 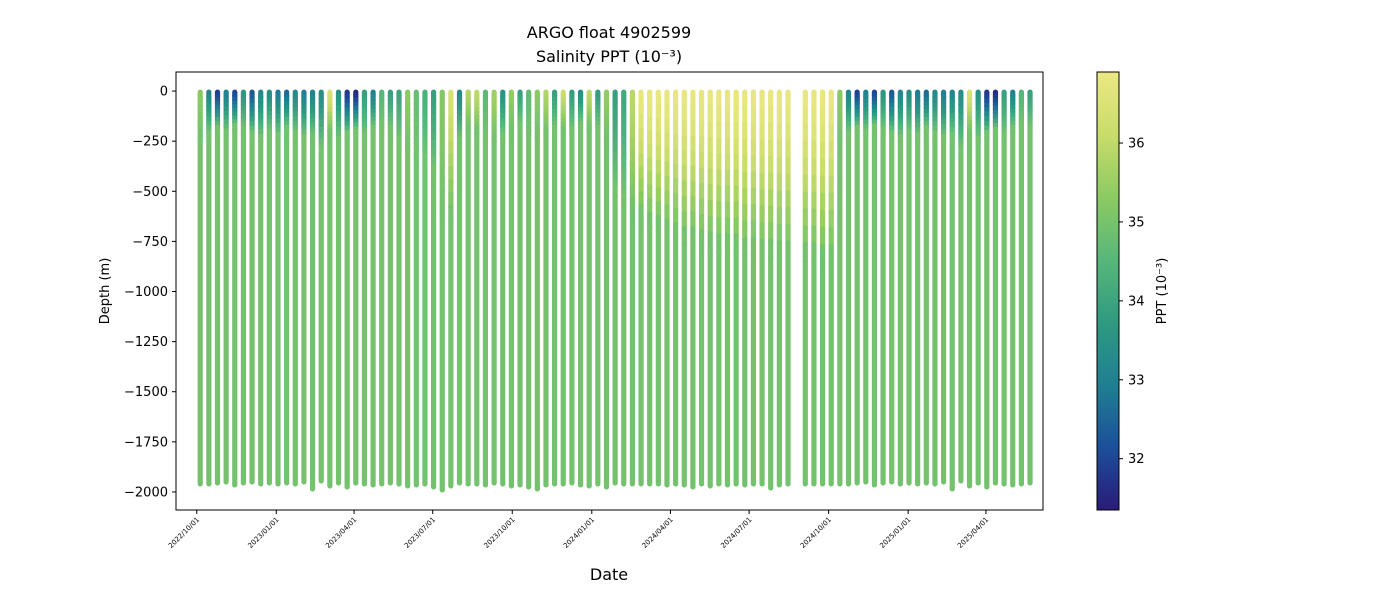 I want to click on colorbar-label: PPT (10⁻³), so click(x=1162, y=291).